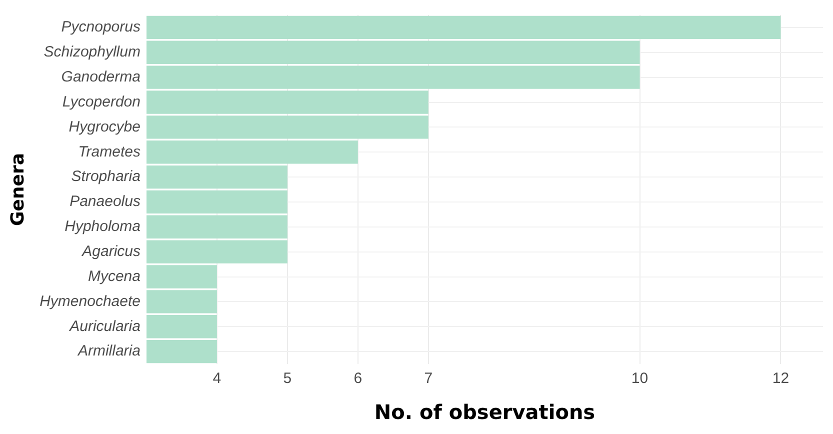  Describe the element at coordinates (102, 227) in the screenshot. I see `y-tick-label: Hypholoma` at that location.